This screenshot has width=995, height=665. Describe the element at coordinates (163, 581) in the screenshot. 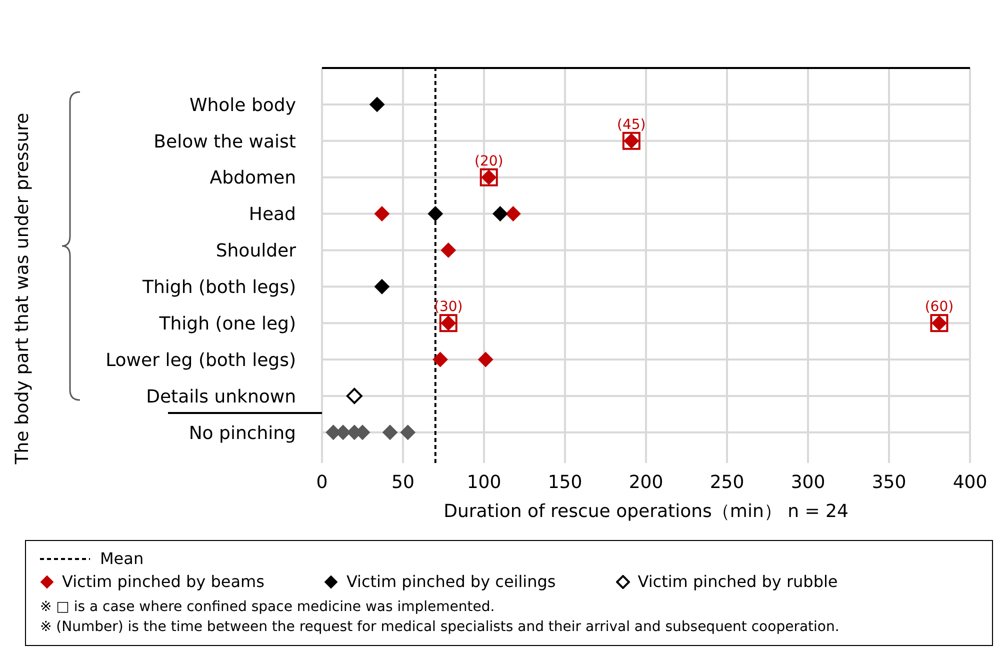

I see `legend-label: Victim pinched by beams` at that location.